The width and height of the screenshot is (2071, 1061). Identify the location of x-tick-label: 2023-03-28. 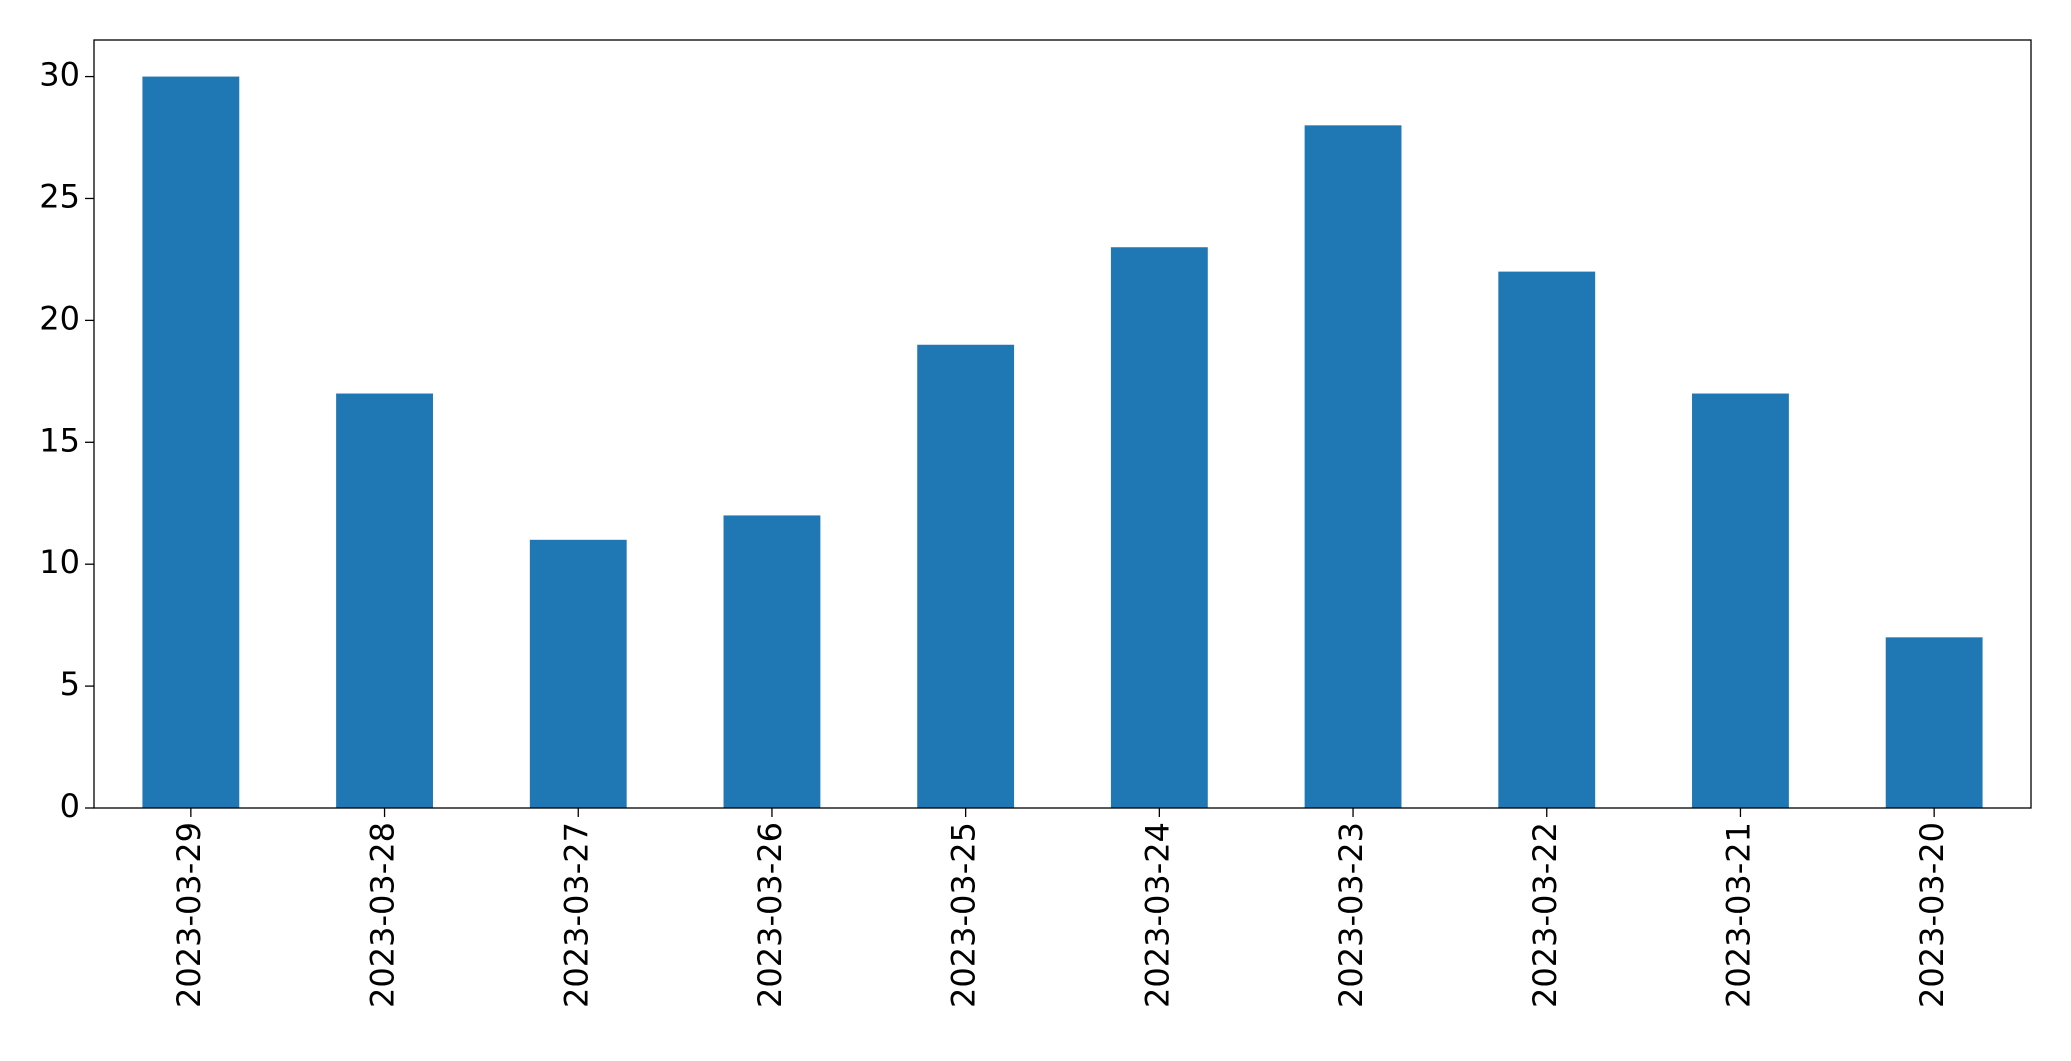
(383, 915).